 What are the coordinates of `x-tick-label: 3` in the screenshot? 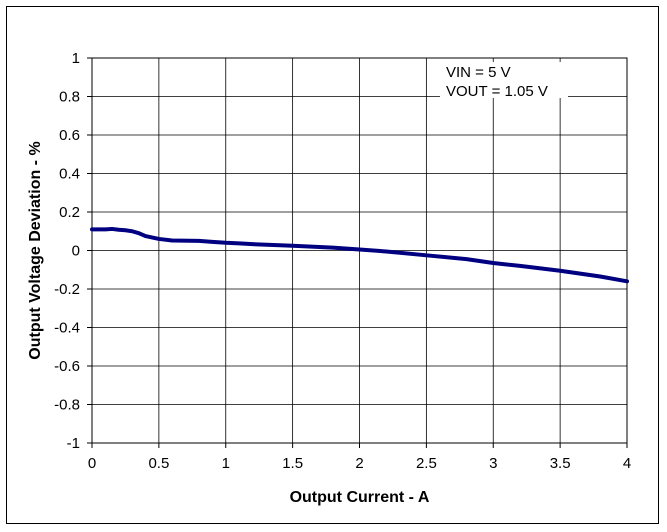 It's located at (493, 463).